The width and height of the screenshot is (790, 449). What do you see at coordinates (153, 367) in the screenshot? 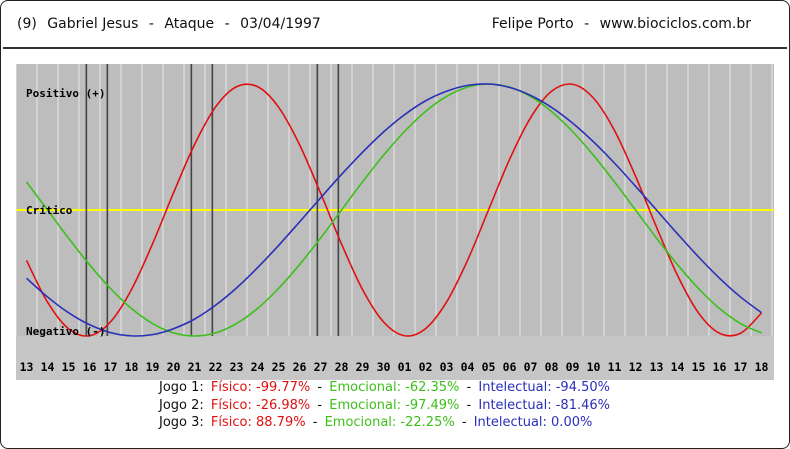
I see `x-tick-label: 19` at bounding box center [153, 367].